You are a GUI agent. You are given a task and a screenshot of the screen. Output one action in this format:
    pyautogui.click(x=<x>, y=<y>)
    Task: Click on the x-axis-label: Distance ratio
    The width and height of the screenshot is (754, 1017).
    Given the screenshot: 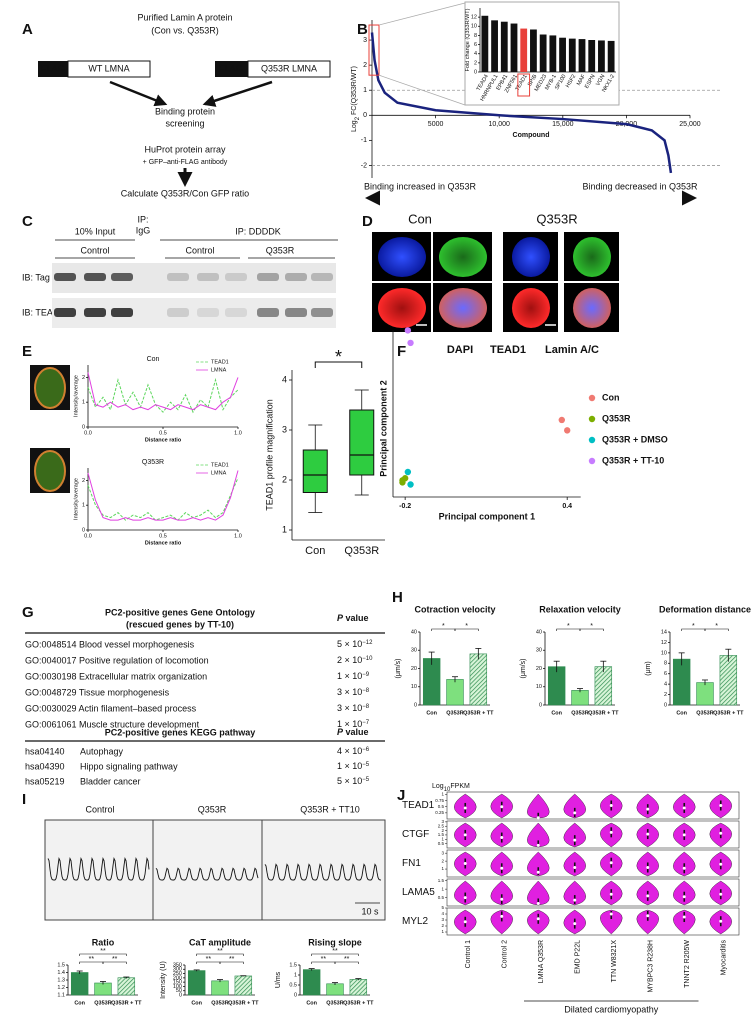 What is the action you would take?
    pyautogui.click(x=163, y=440)
    